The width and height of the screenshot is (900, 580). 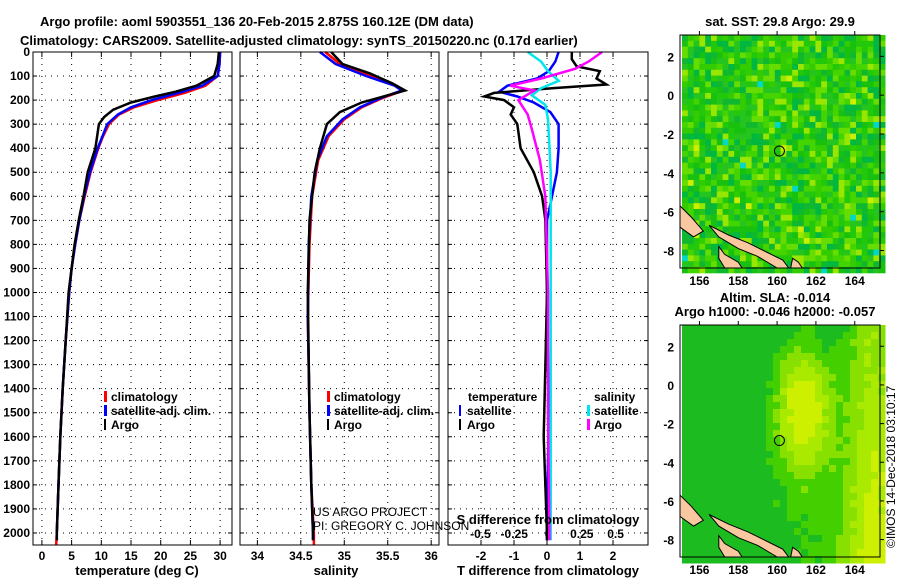 What do you see at coordinates (613, 556) in the screenshot?
I see `x-tick-label: 2` at bounding box center [613, 556].